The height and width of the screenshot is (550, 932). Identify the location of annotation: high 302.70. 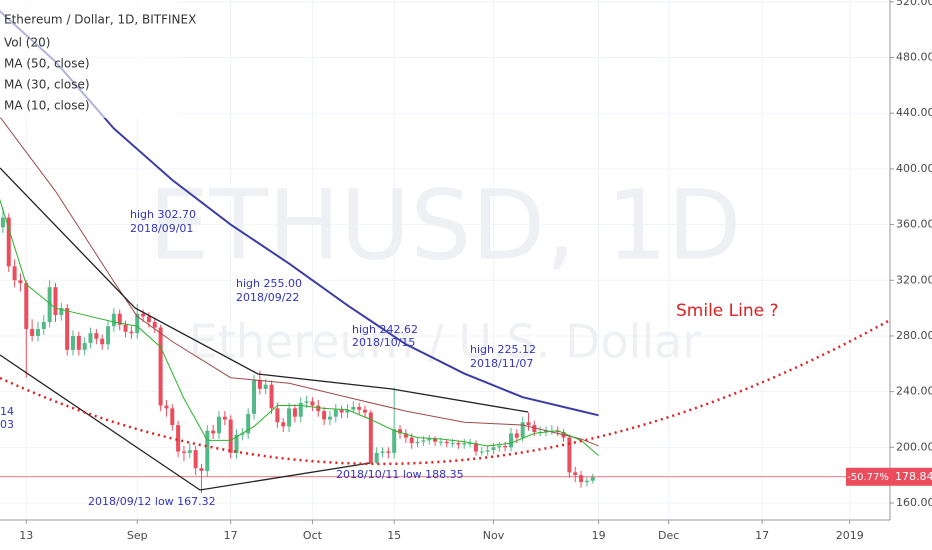
(163, 214).